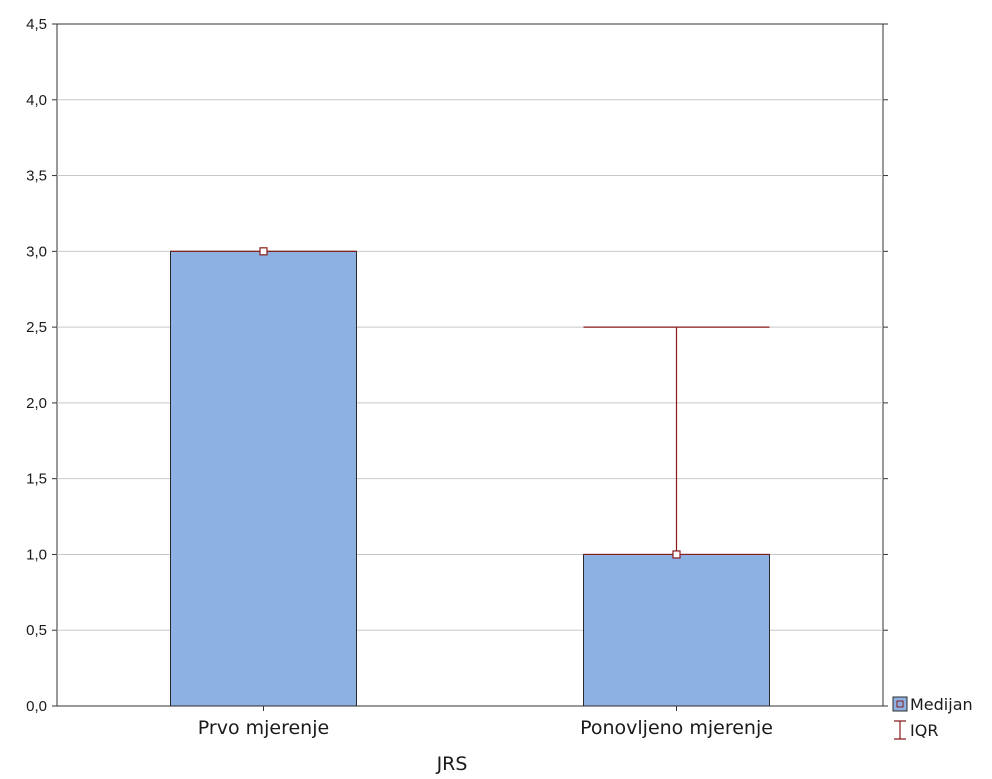 The image size is (992, 779). What do you see at coordinates (900, 730) in the screenshot?
I see `legend-whisker-icon` at bounding box center [900, 730].